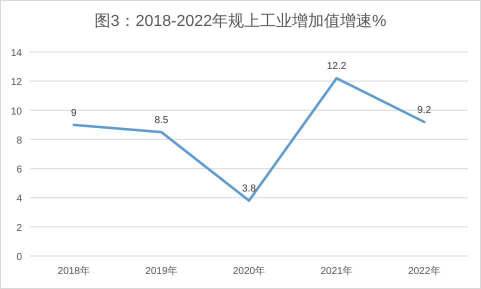 The width and height of the screenshot is (481, 289). I want to click on data-label: 12.2, so click(336, 66).